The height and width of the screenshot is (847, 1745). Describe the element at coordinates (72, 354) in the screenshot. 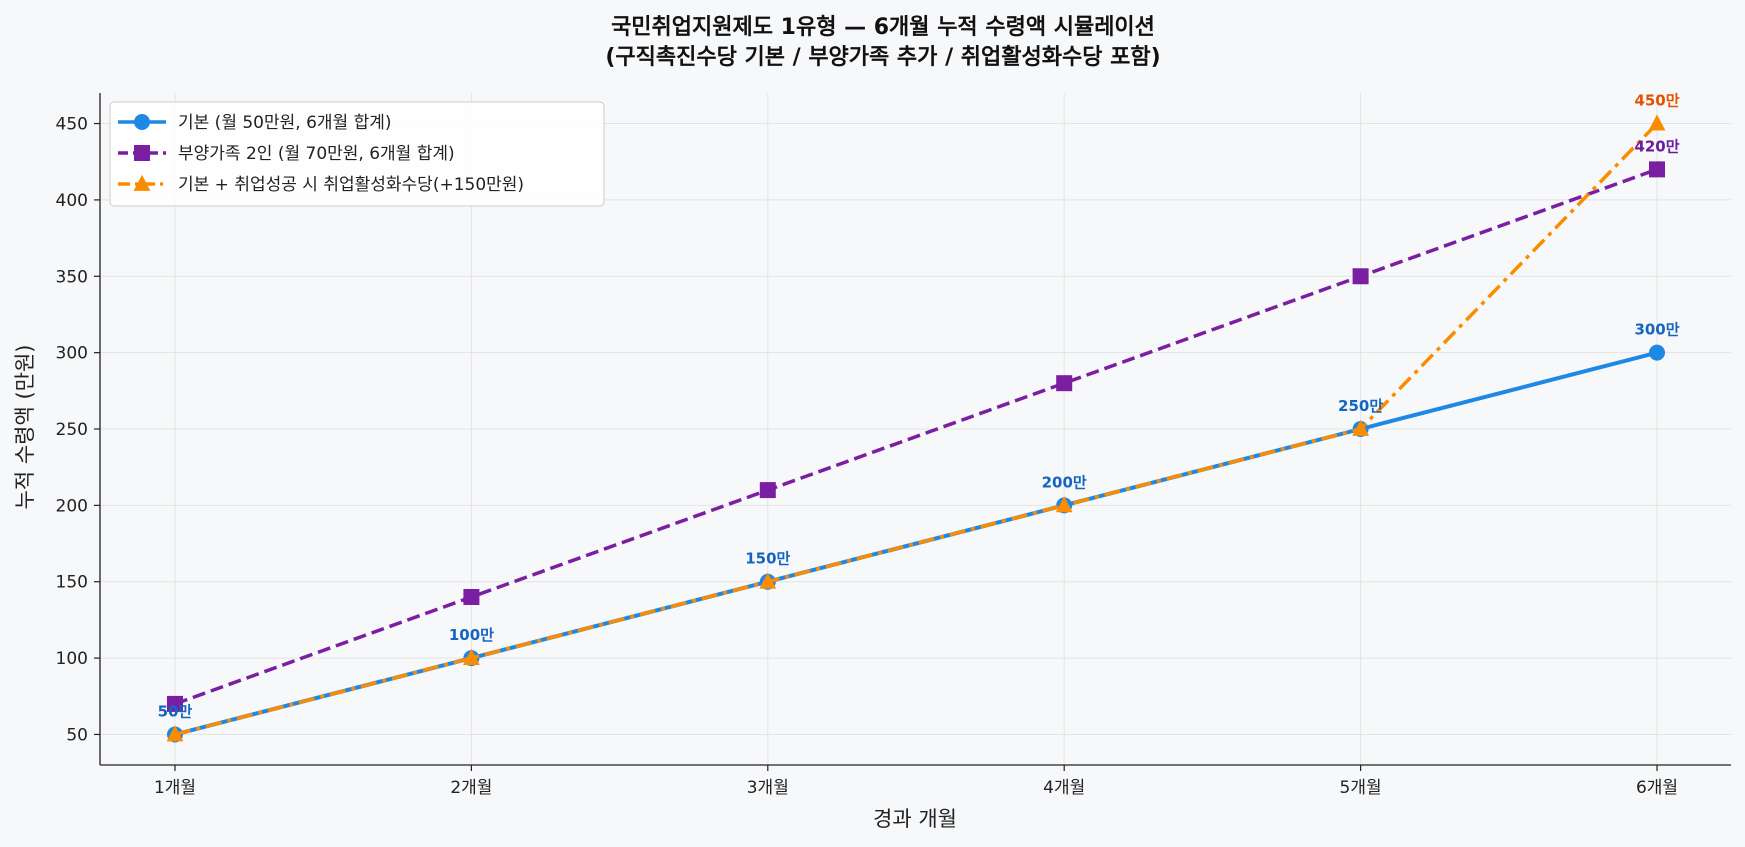

I see `y-tick-label: 300` at that location.